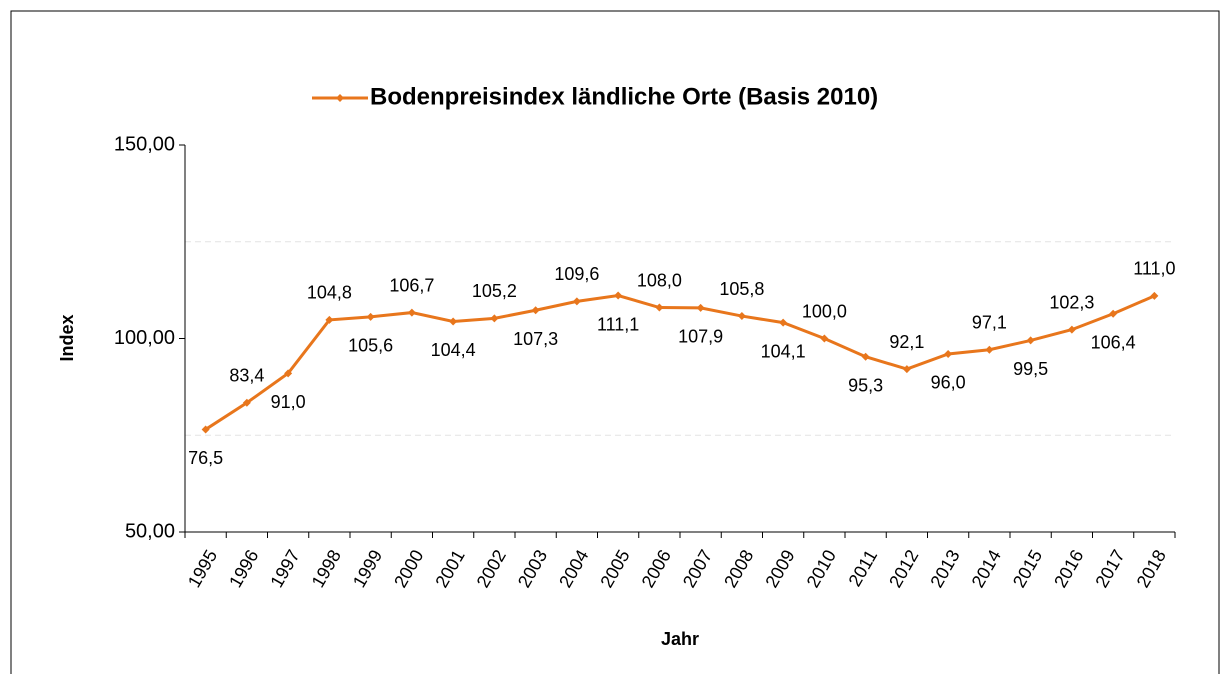  What do you see at coordinates (246, 375) in the screenshot?
I see `data-label: 83,4` at bounding box center [246, 375].